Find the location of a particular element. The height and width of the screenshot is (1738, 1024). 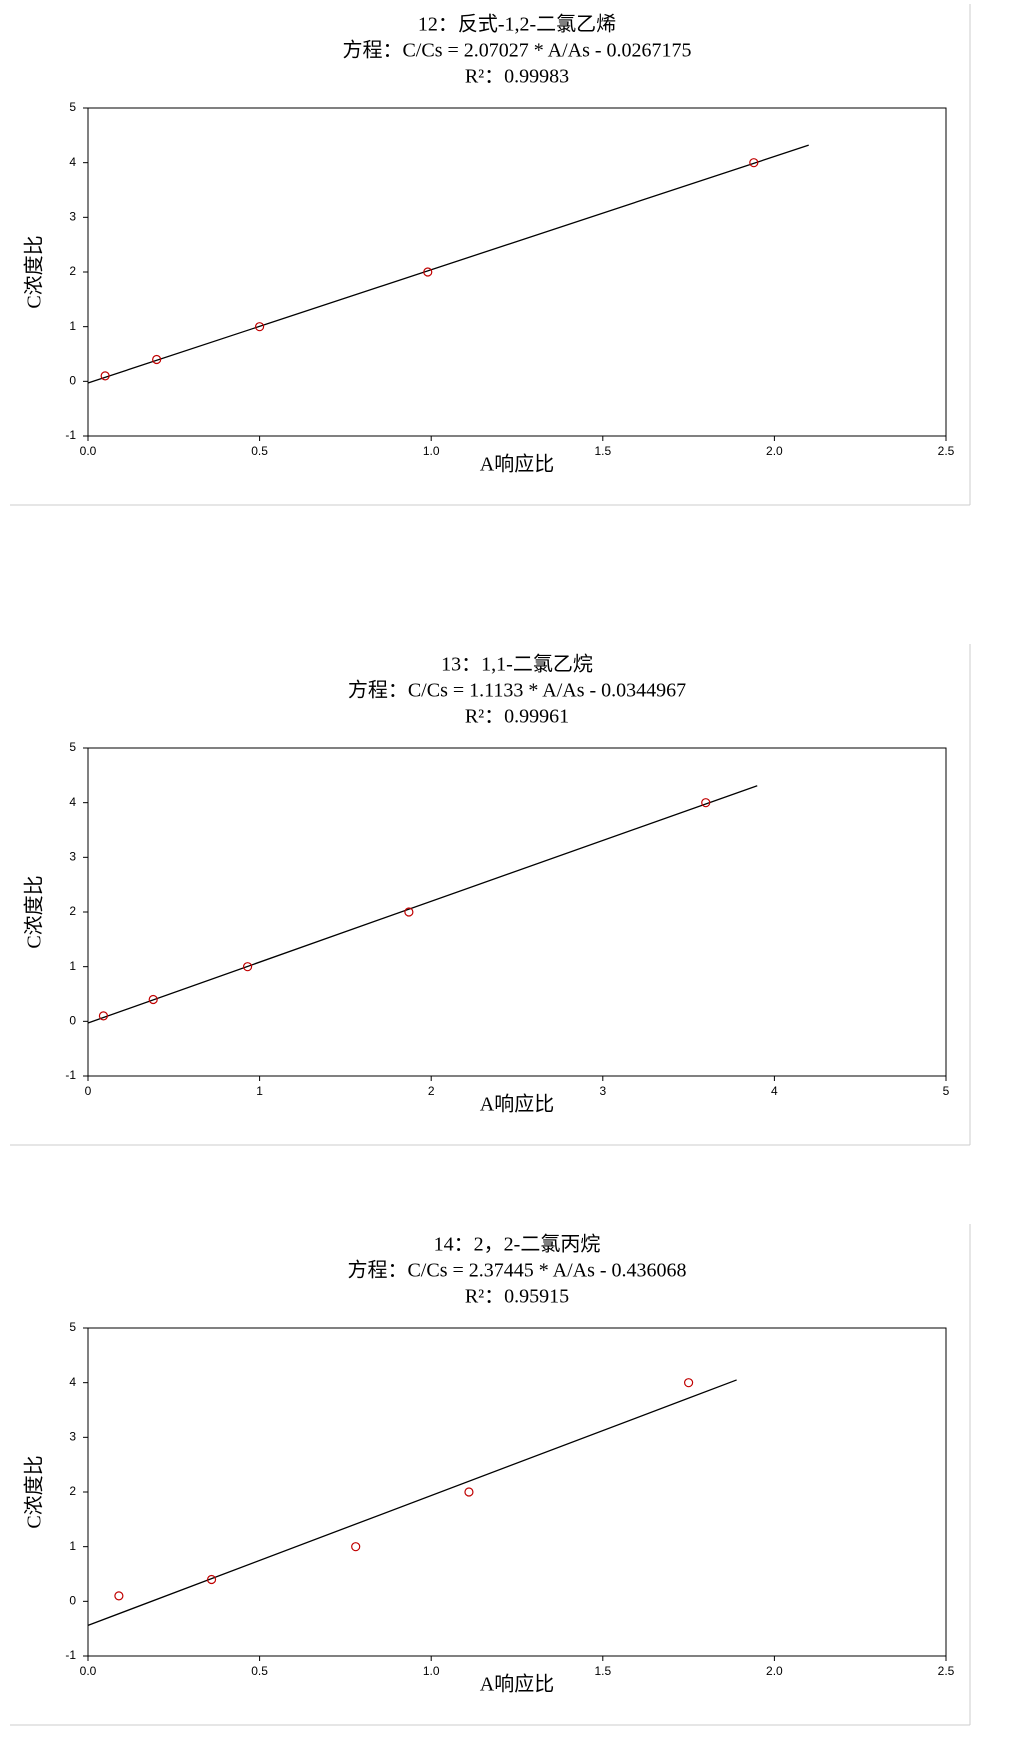

equation: 方程：C/Cs = 1.1133 * A/As - 0.0344967 is located at coordinates (517, 690).